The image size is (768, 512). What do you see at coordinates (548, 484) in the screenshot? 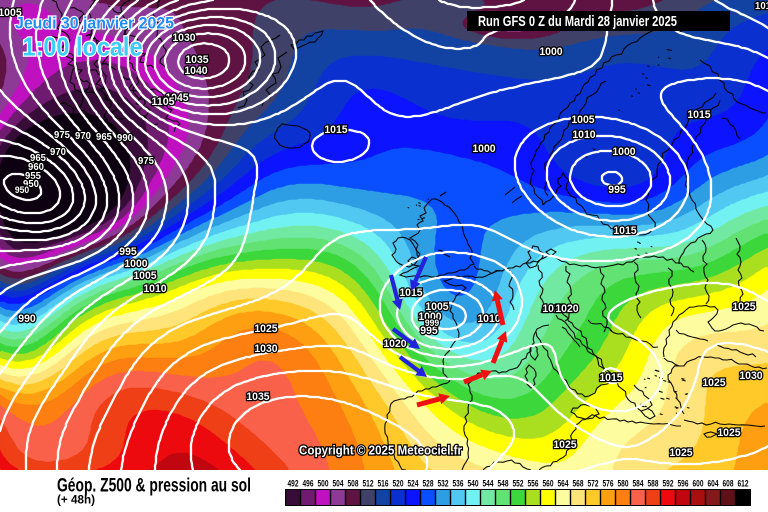
I see `svg-text: 560` at bounding box center [548, 484].